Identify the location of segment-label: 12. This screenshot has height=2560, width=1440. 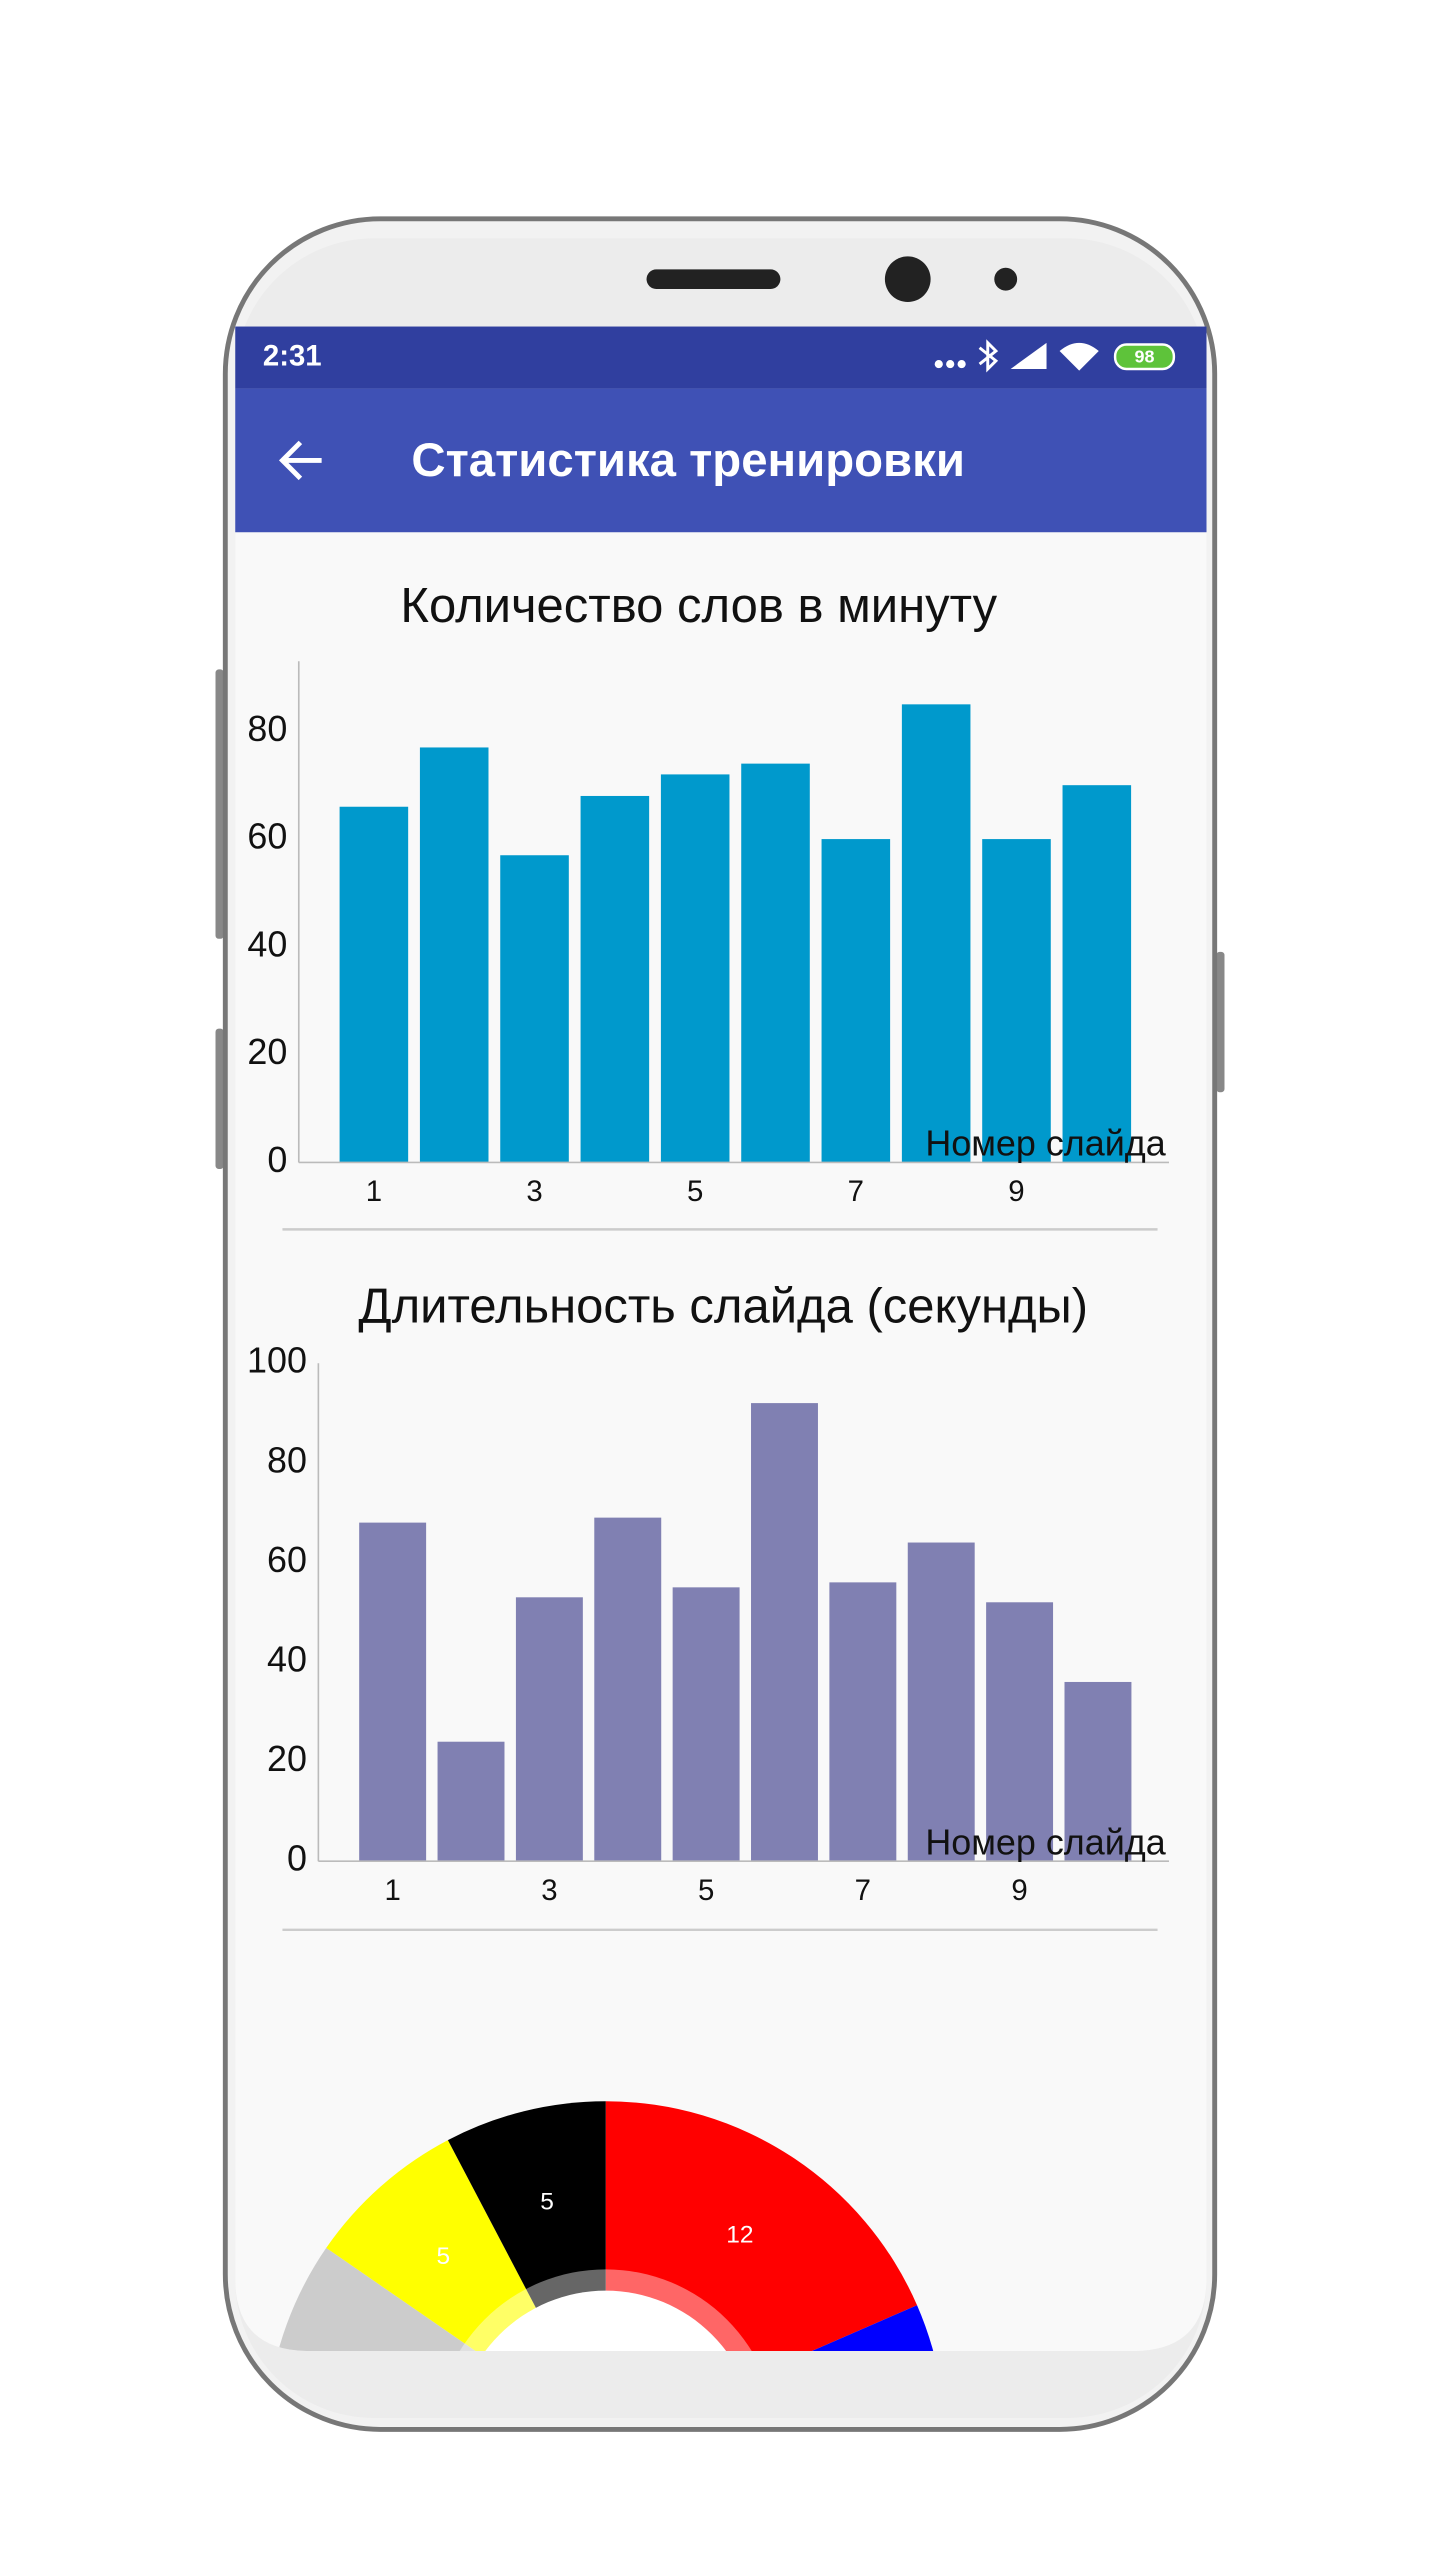
(739, 2234).